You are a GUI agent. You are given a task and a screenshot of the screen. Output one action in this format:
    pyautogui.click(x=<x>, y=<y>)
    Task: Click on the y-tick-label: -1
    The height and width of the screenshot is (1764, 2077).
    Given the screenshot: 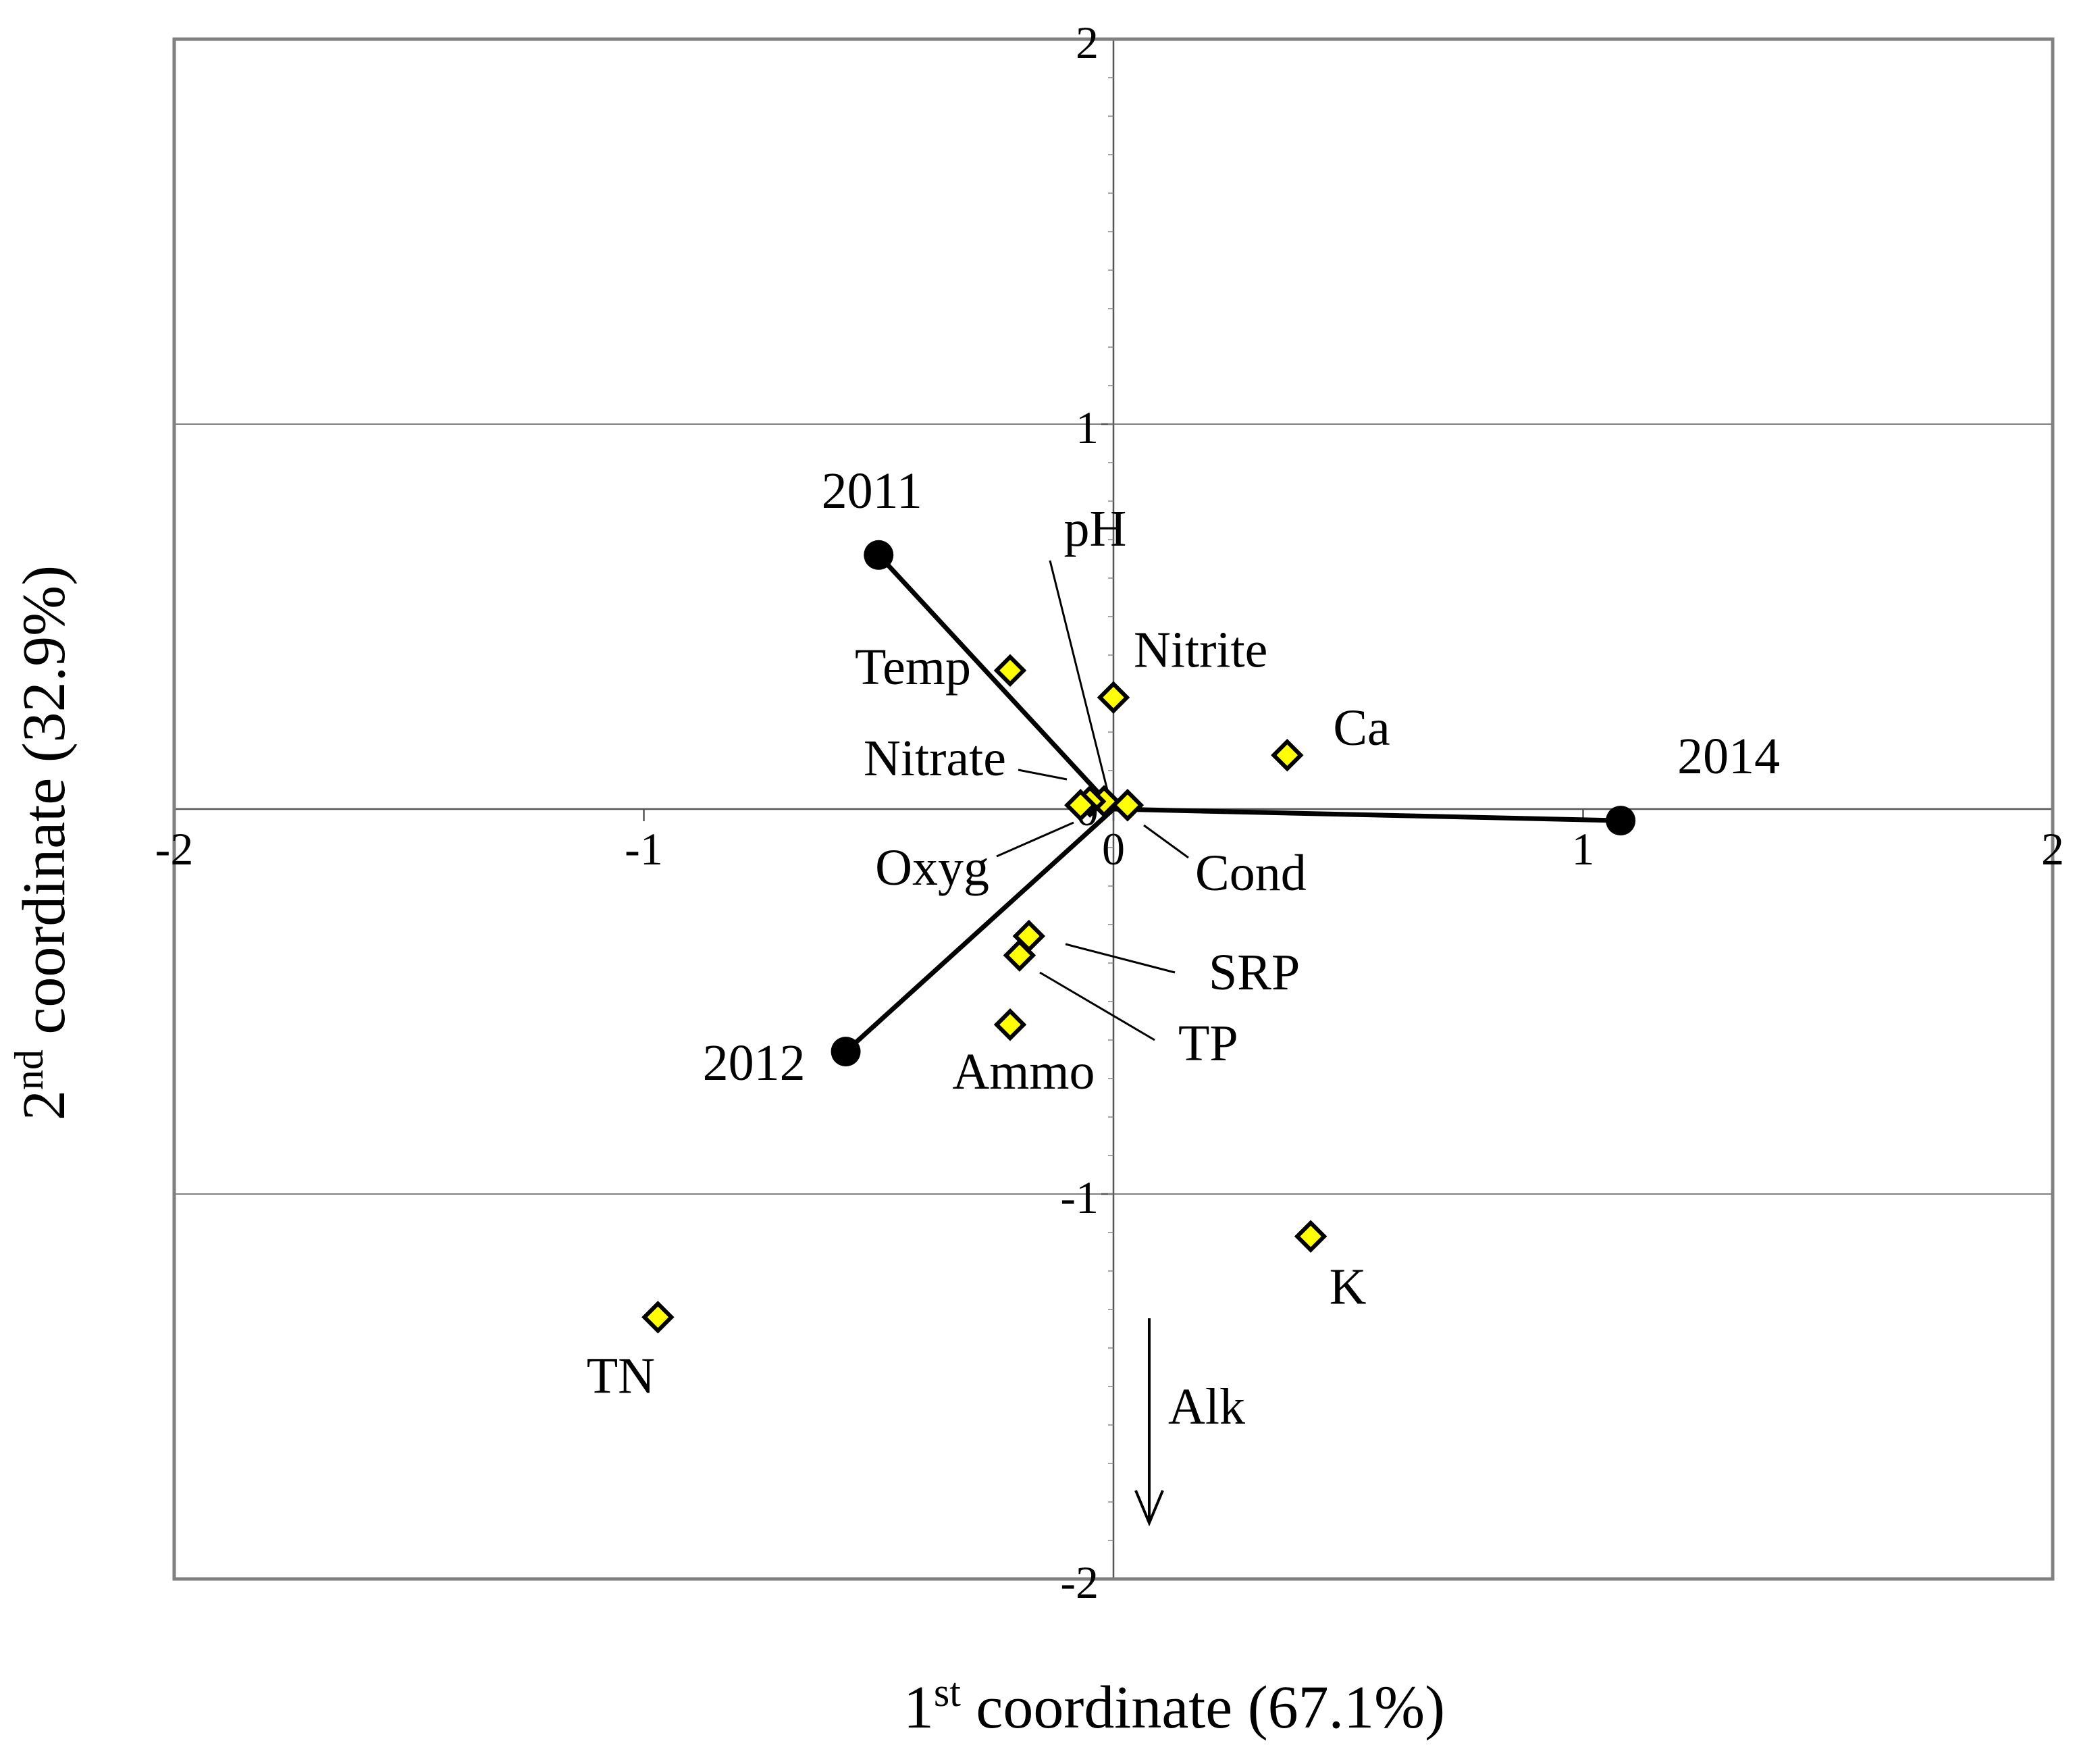 What is the action you would take?
    pyautogui.click(x=1079, y=1197)
    